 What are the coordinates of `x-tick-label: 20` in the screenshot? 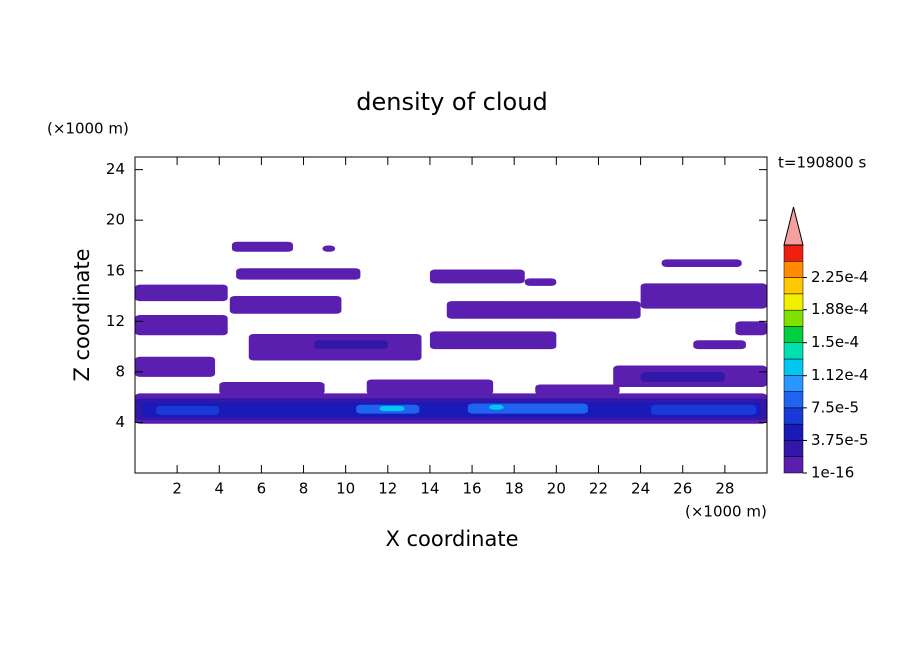 It's located at (556, 489).